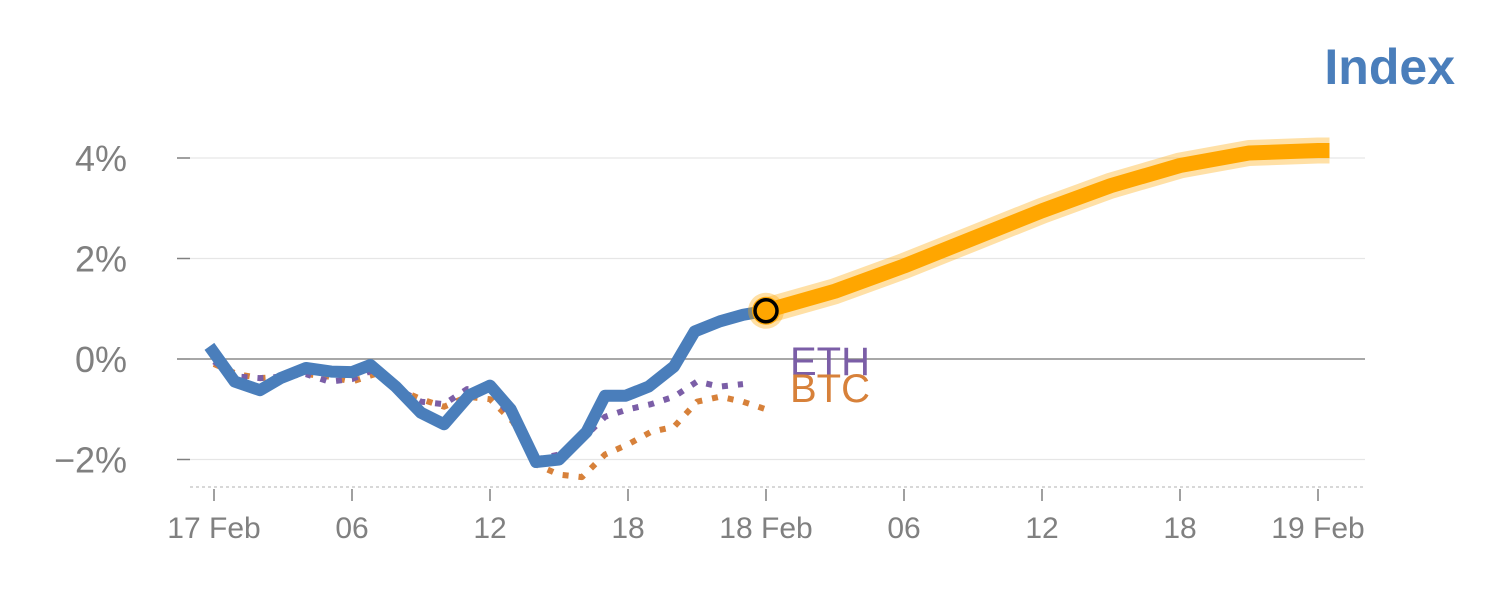  I want to click on series-label-eth: ETH, so click(830, 362).